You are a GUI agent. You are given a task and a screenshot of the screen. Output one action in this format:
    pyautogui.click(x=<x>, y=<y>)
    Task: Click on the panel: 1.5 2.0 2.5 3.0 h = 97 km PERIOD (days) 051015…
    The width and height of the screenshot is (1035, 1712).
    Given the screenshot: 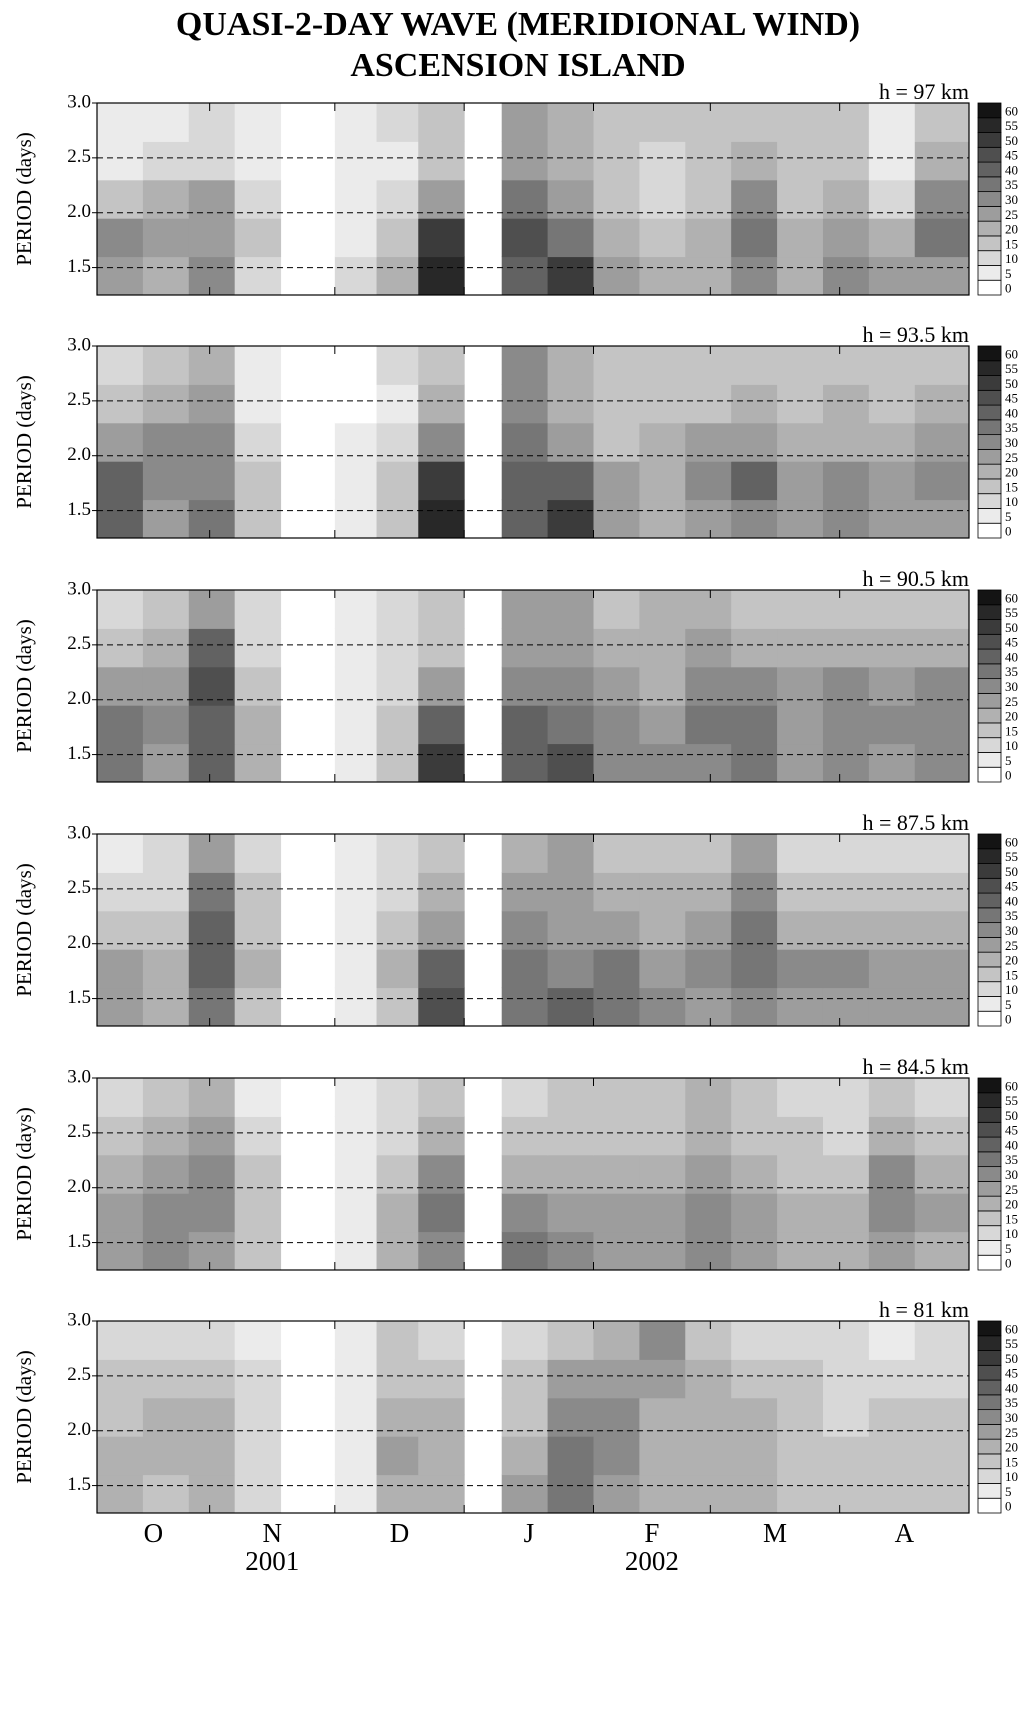 What is the action you would take?
    pyautogui.click(x=515, y=187)
    